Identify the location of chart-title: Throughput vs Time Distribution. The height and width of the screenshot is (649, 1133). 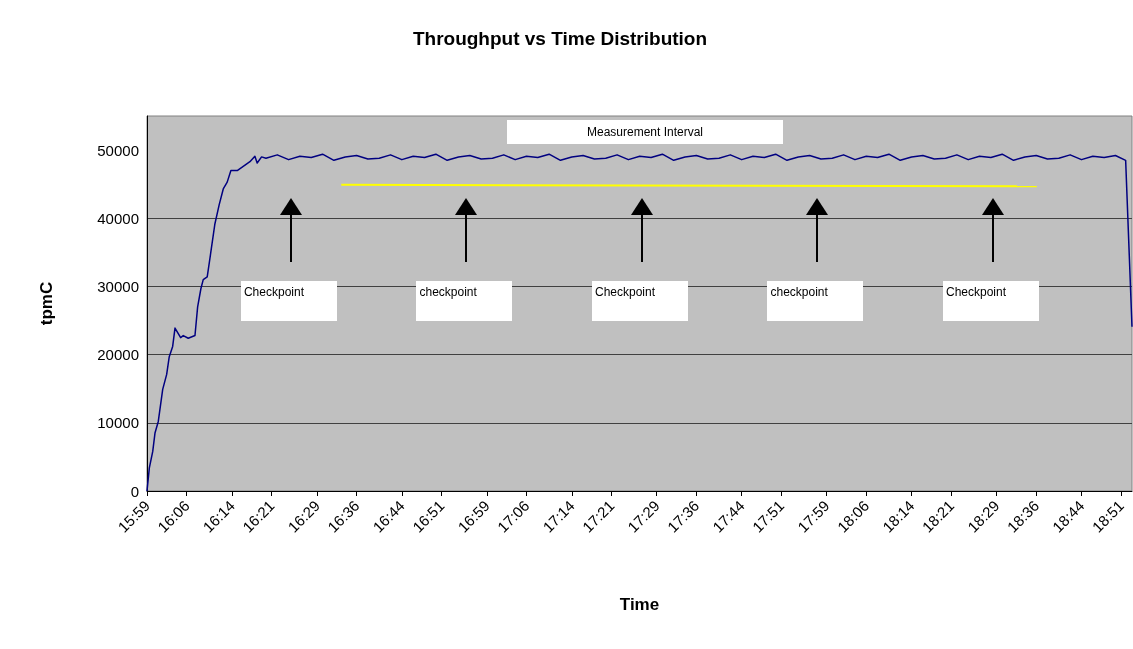
(560, 38).